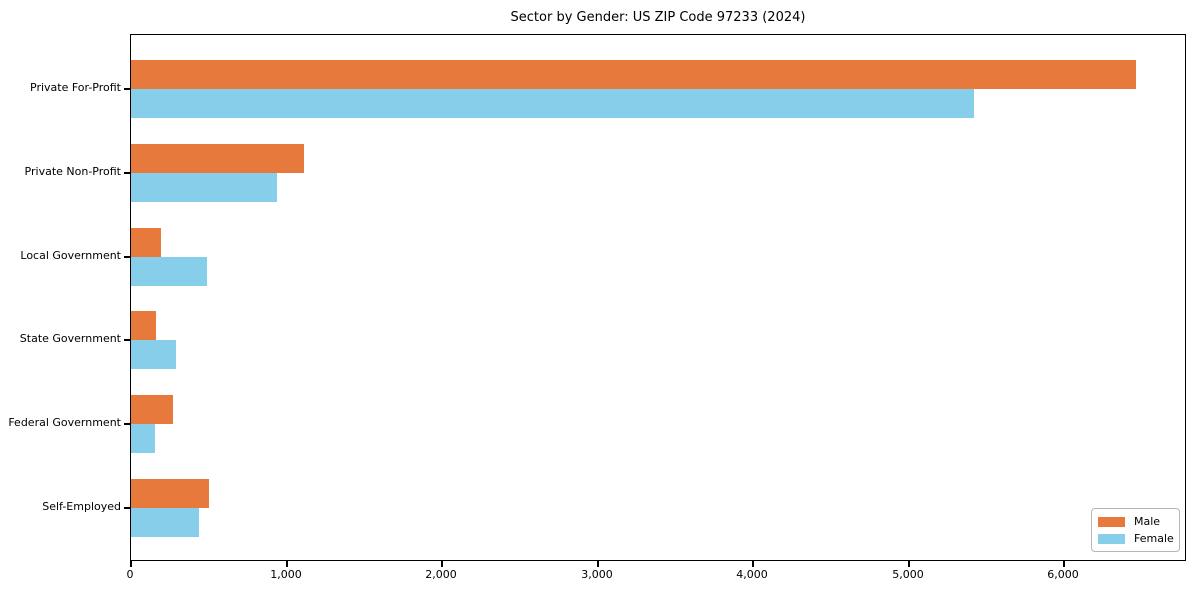 Image resolution: width=1200 pixels, height=600 pixels. What do you see at coordinates (1111, 538) in the screenshot?
I see `legend-swatch-female` at bounding box center [1111, 538].